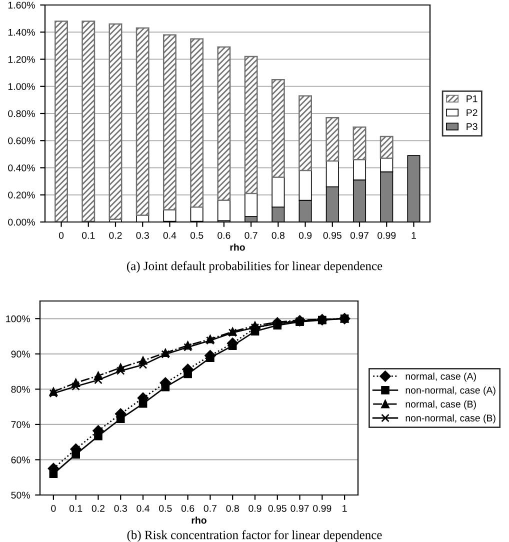  Describe the element at coordinates (254, 267) in the screenshot. I see `text: (a) Joint default probabilities for linear dependence` at that location.